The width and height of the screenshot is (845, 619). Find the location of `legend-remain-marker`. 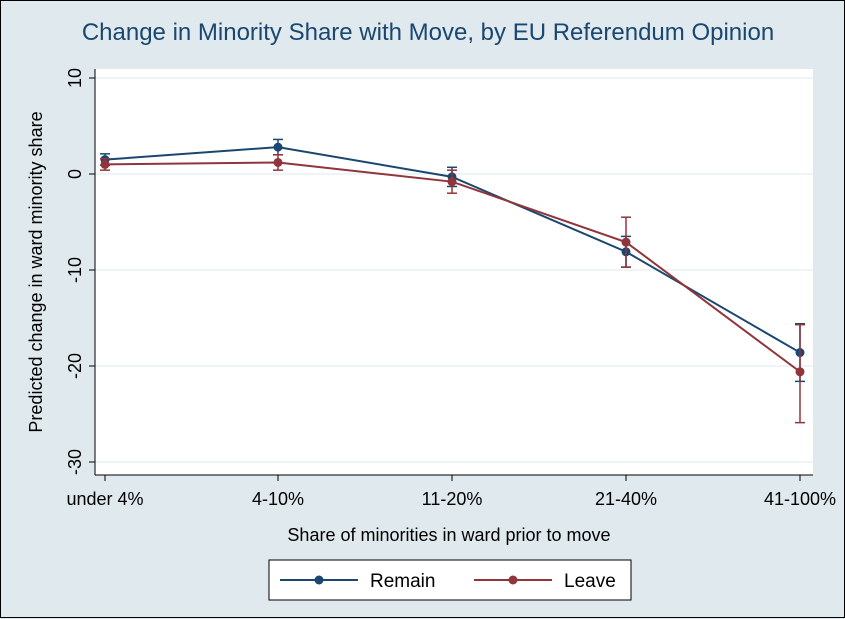

legend-remain-marker is located at coordinates (319, 580).